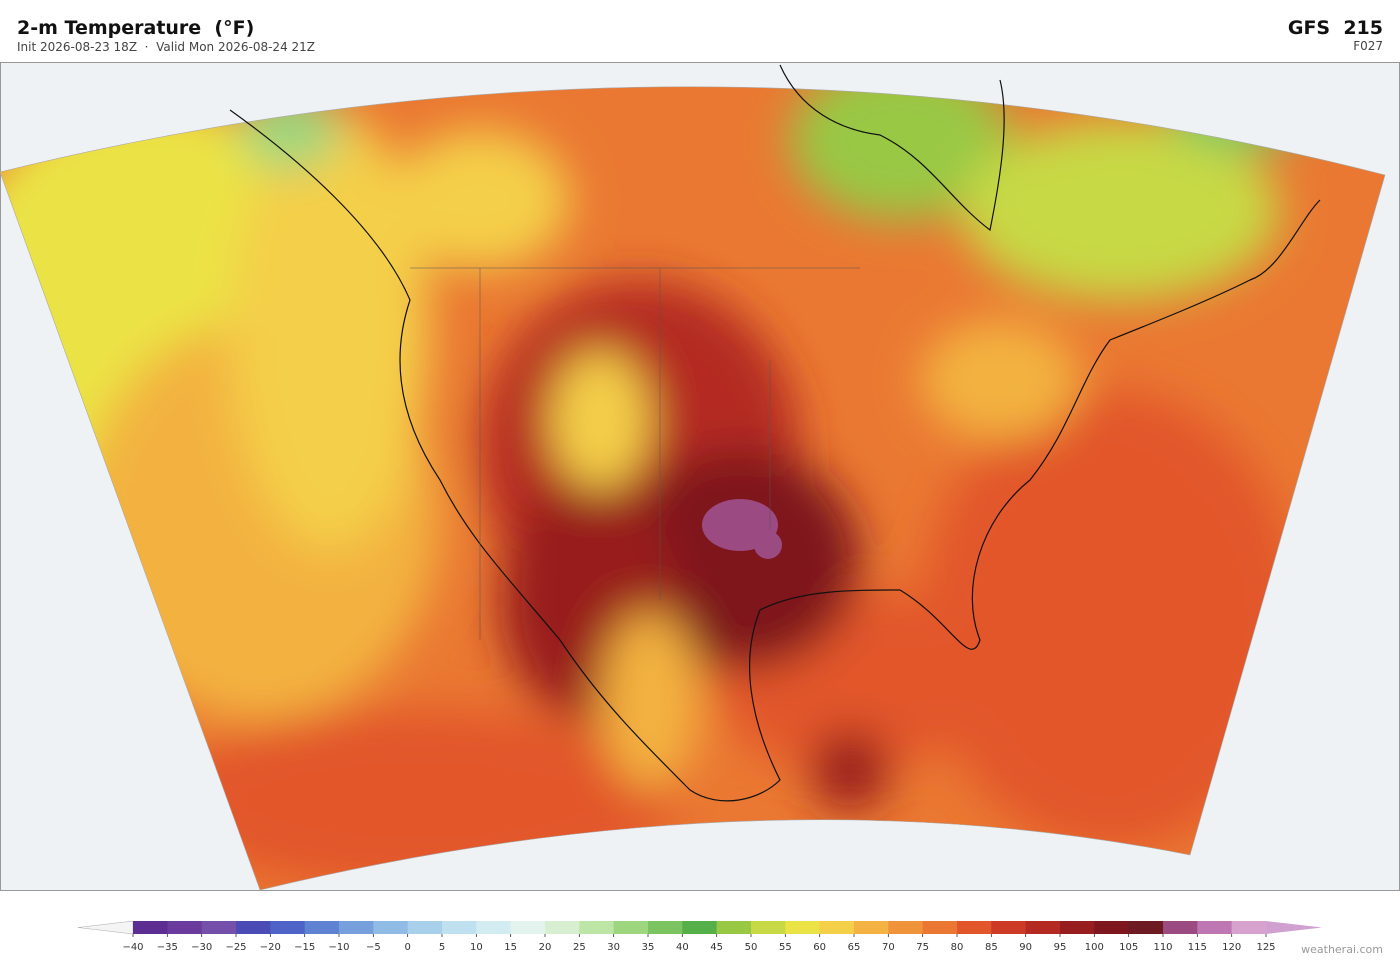  I want to click on colorbar-tick-label: 105, so click(1128, 947).